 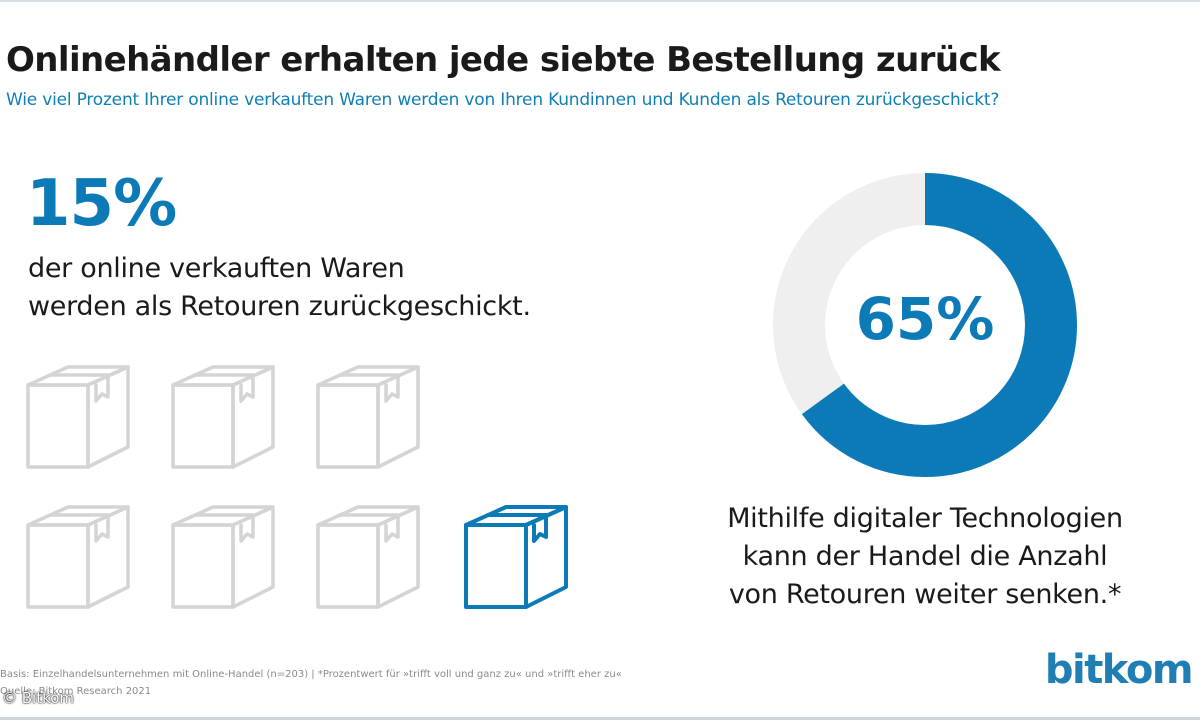 I want to click on box-icon-highlighted, so click(x=516, y=557).